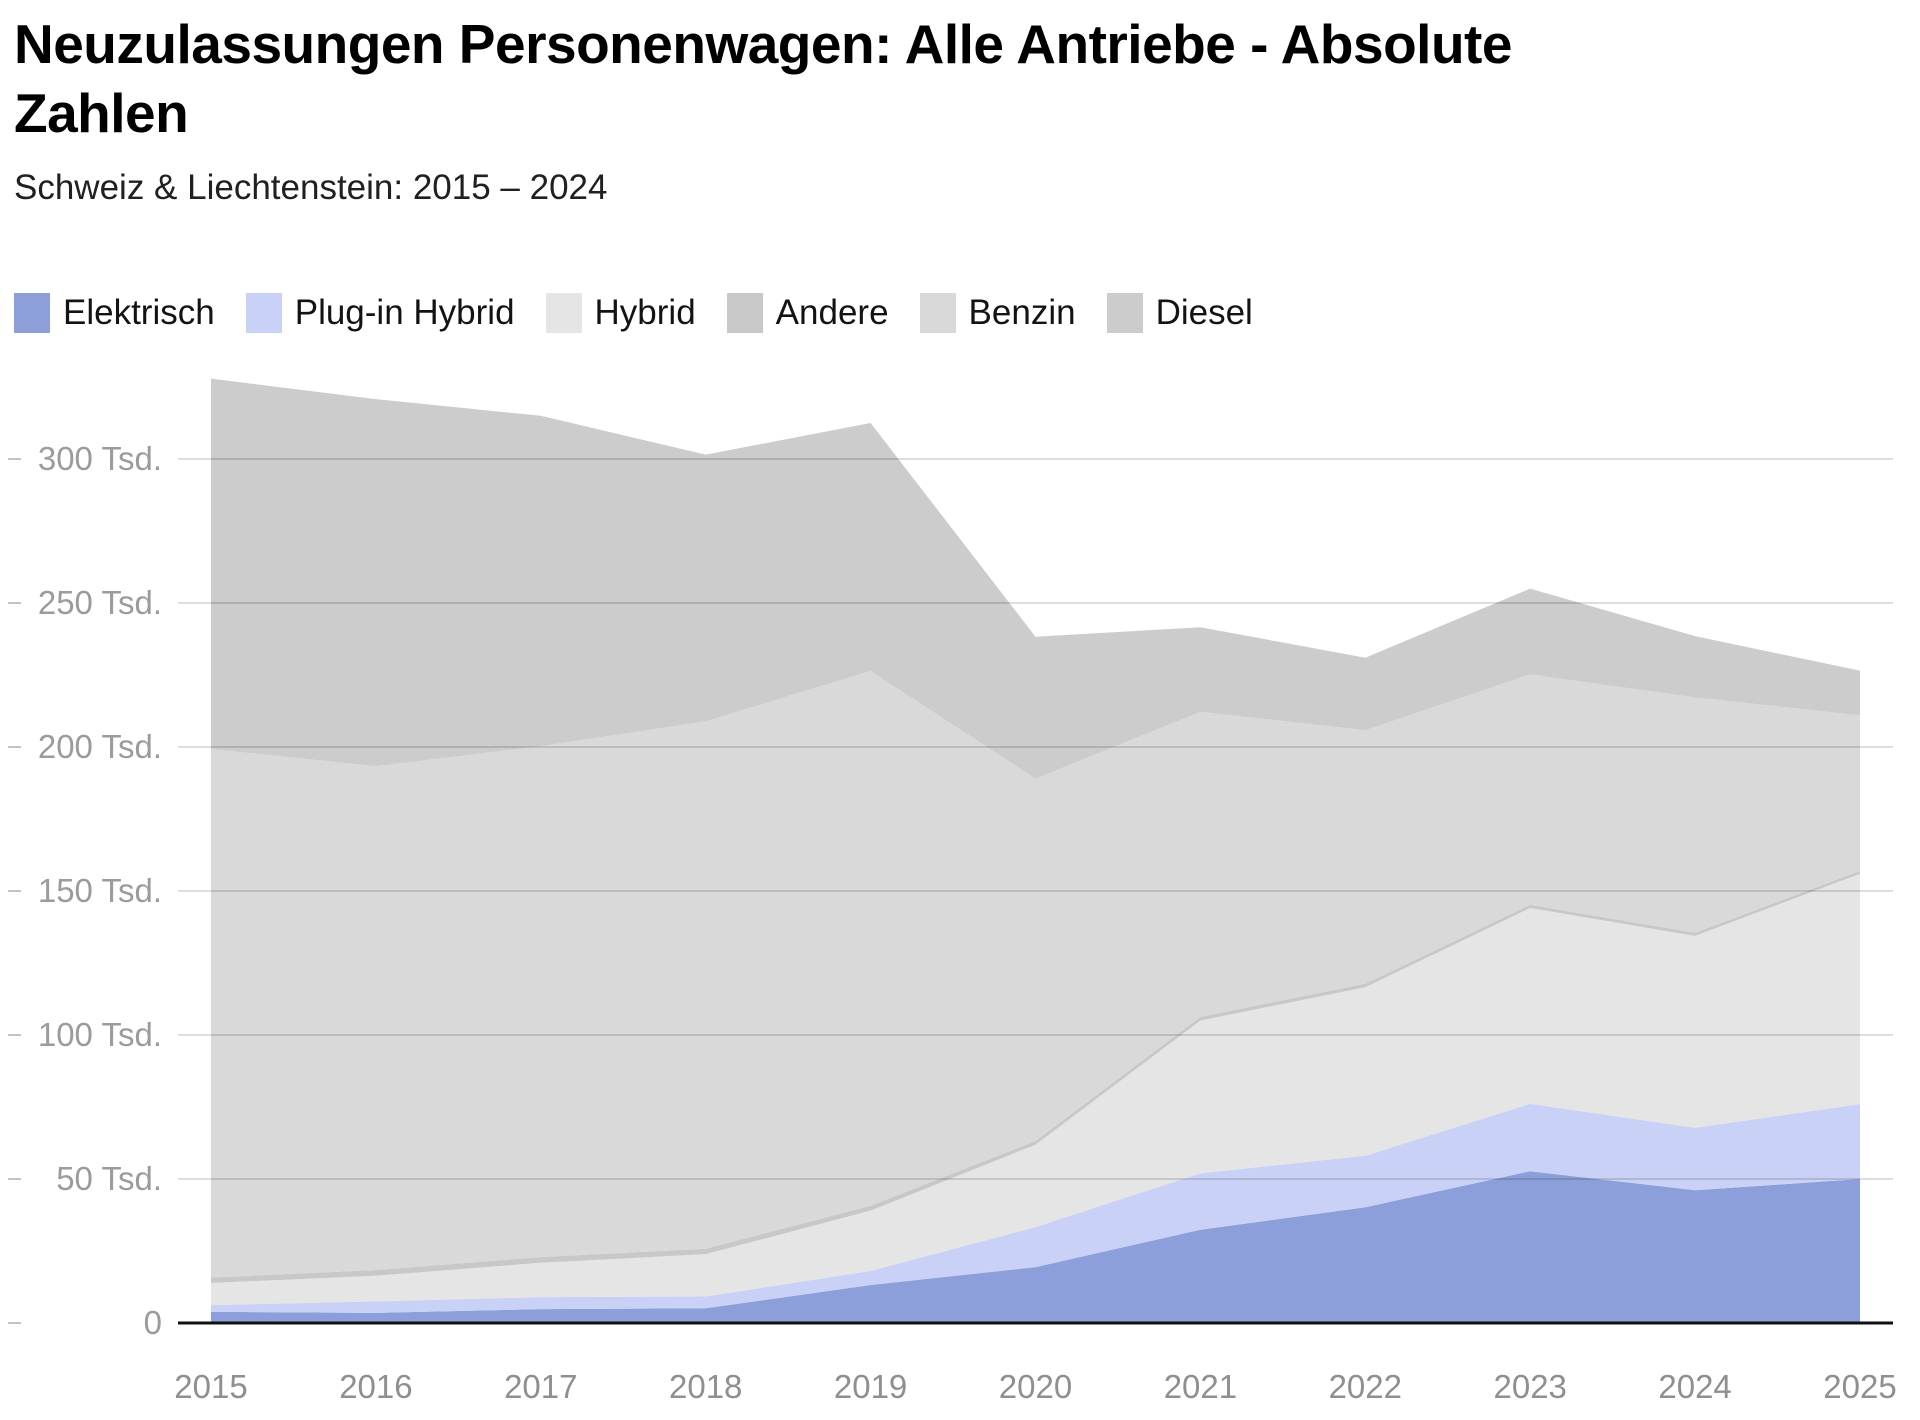  What do you see at coordinates (1529, 1386) in the screenshot?
I see `x-tick-label-2023: 2023` at bounding box center [1529, 1386].